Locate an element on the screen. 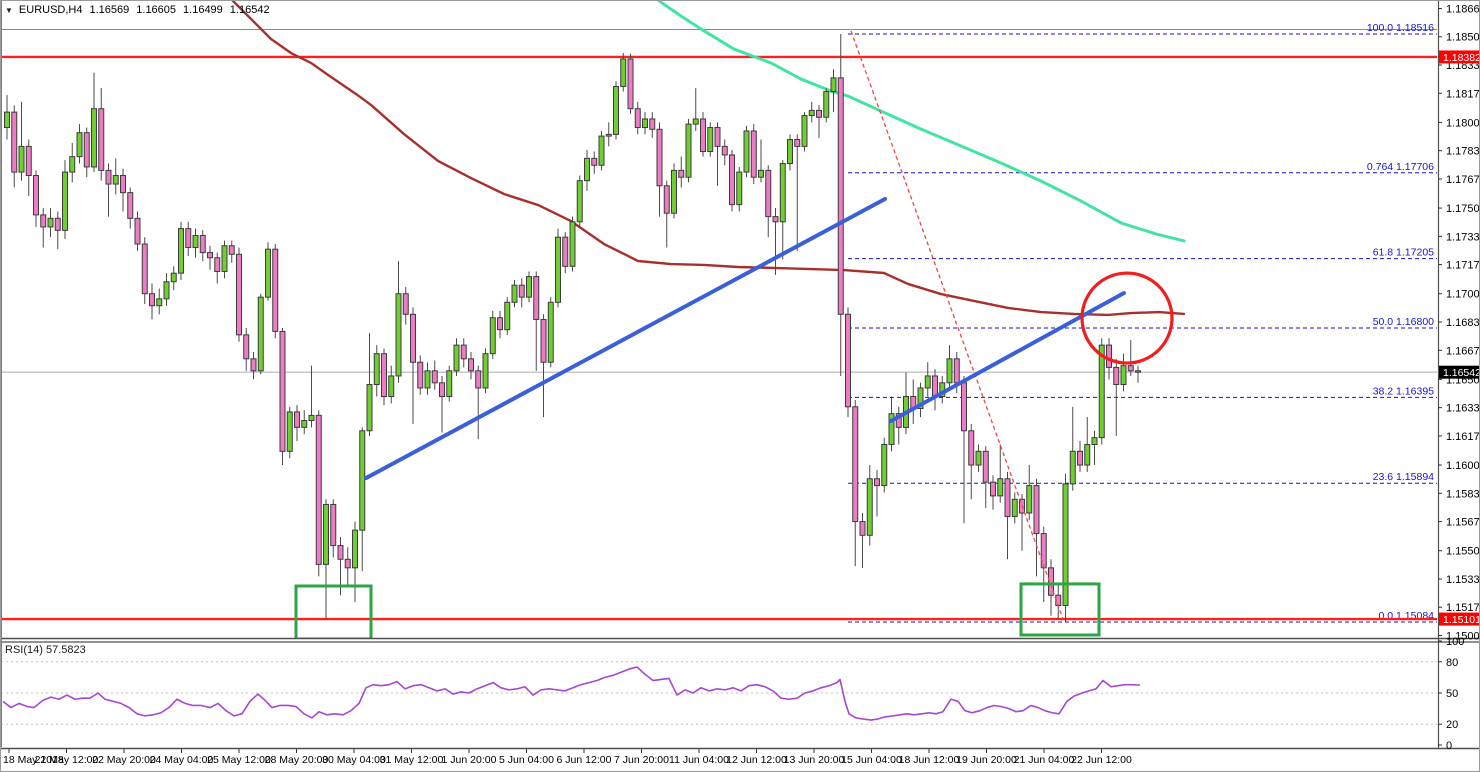 The width and height of the screenshot is (1480, 772). svg-text: 12 Jun 12:00 is located at coordinates (756, 760).